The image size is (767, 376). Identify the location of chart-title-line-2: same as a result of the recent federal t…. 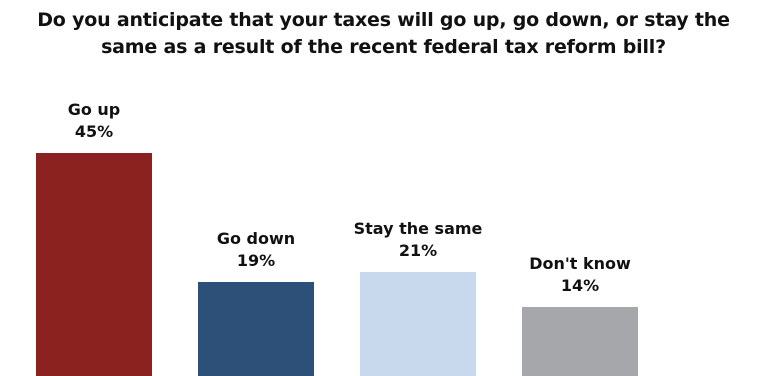
(383, 47).